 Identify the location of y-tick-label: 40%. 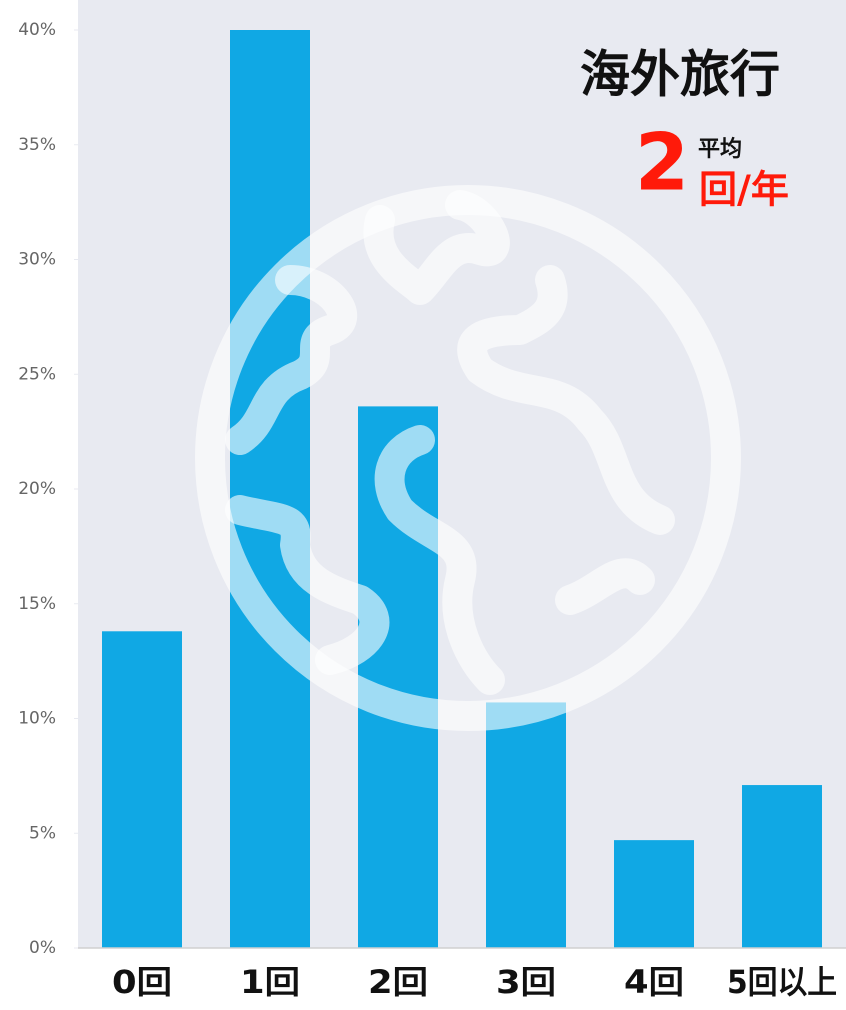
(37, 30).